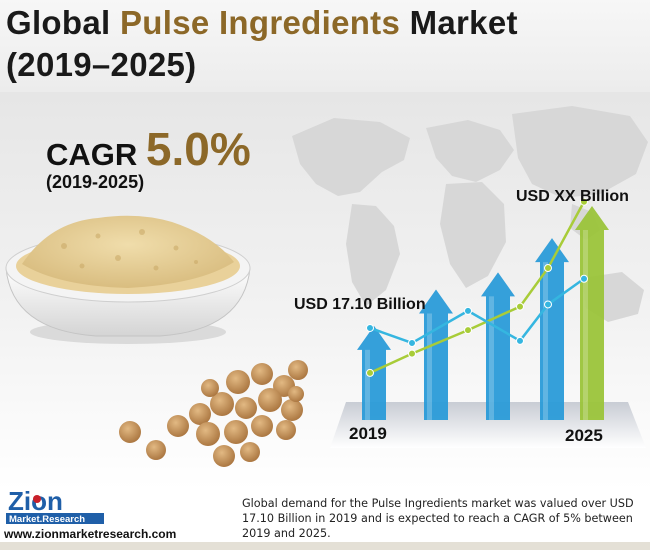 This screenshot has height=550, width=650. Describe the element at coordinates (572, 196) in the screenshot. I see `annotation-end-value: USD XX Billion` at that location.